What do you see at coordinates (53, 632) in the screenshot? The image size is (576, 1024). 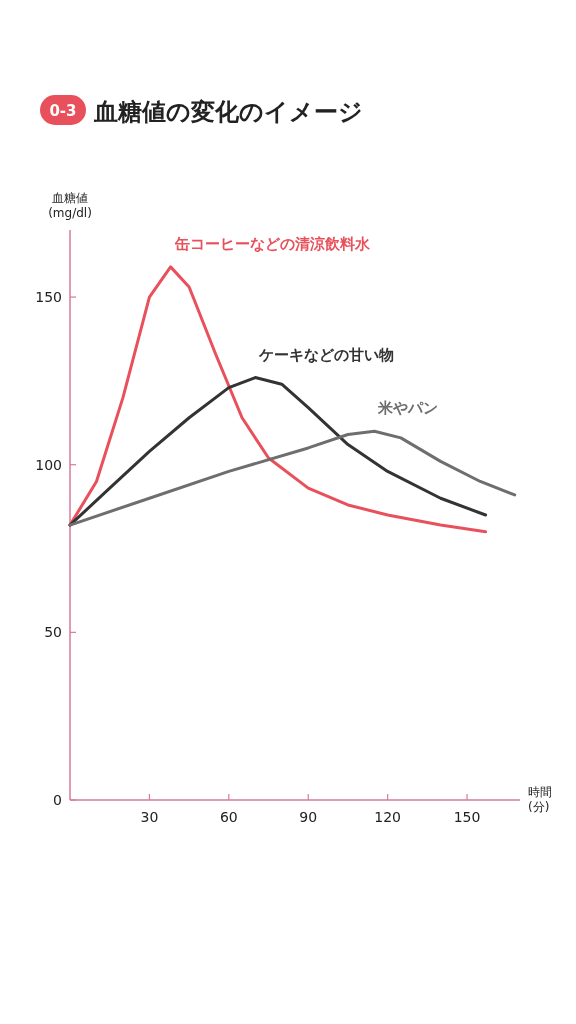 I see `y-tick-label: 50` at bounding box center [53, 632].